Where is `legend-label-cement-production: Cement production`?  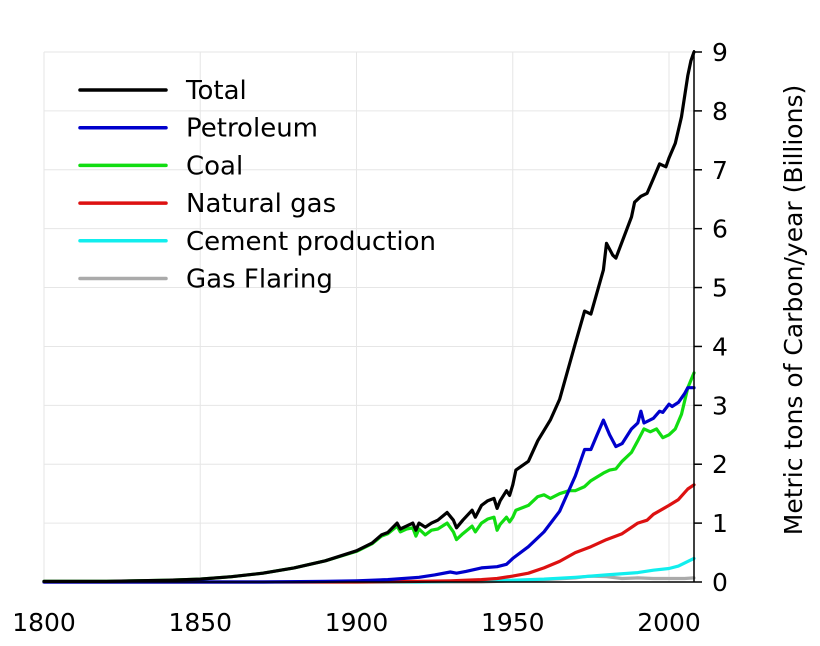
legend-label-cement-production: Cement production is located at coordinates (311, 242).